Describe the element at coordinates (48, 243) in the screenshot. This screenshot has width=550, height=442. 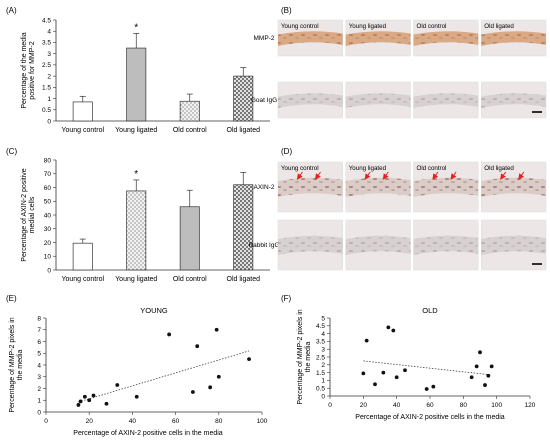
I see `y-tick-label: 20` at that location.